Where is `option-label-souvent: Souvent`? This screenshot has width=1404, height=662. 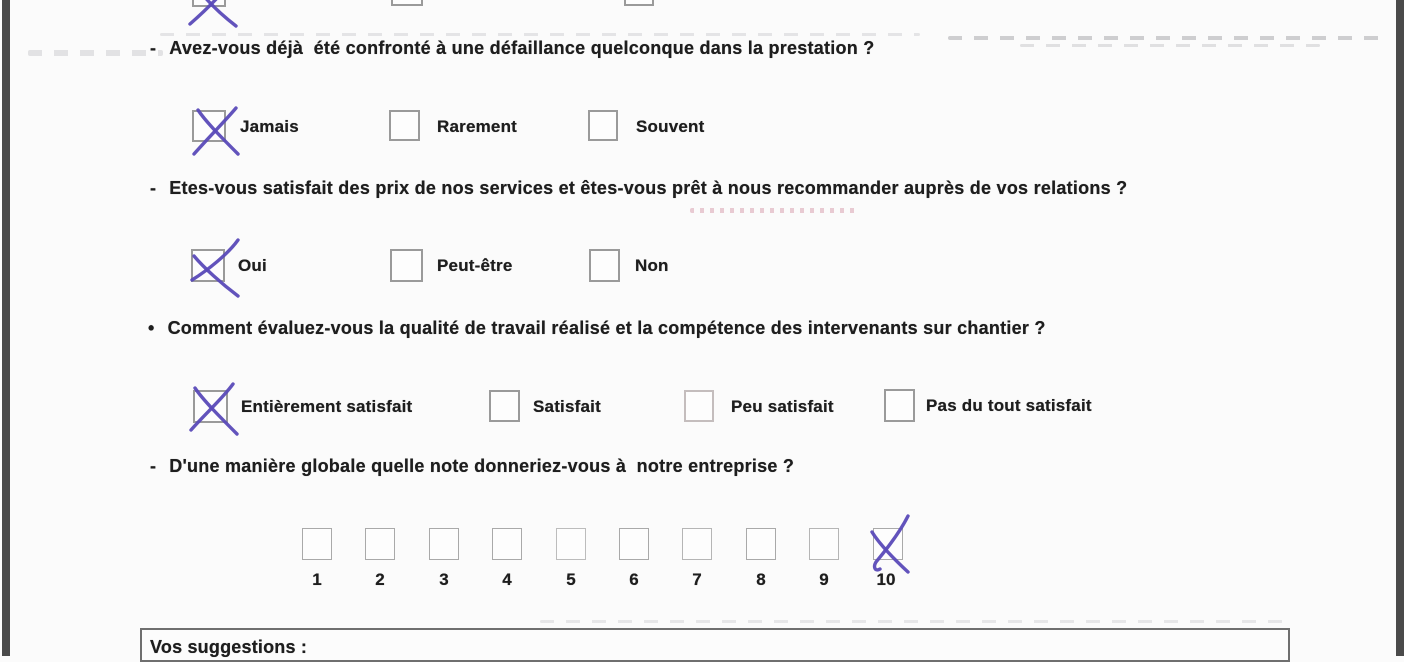
option-label-souvent: Souvent is located at coordinates (670, 126).